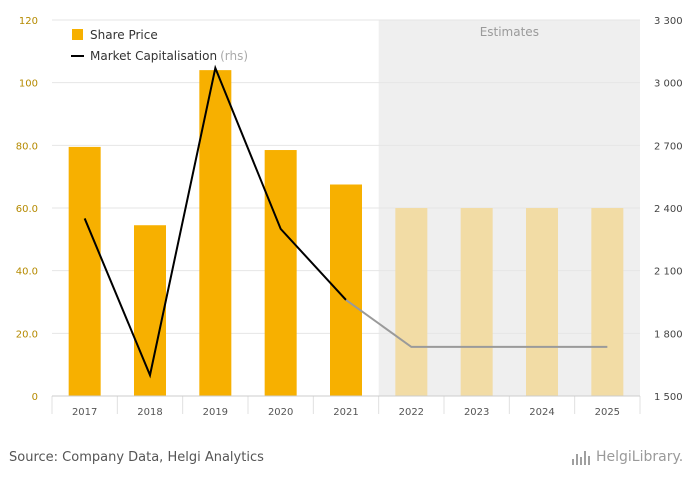 The height and width of the screenshot is (483, 700). Describe the element at coordinates (509, 32) in the screenshot. I see `estimates-label: Estimates` at that location.